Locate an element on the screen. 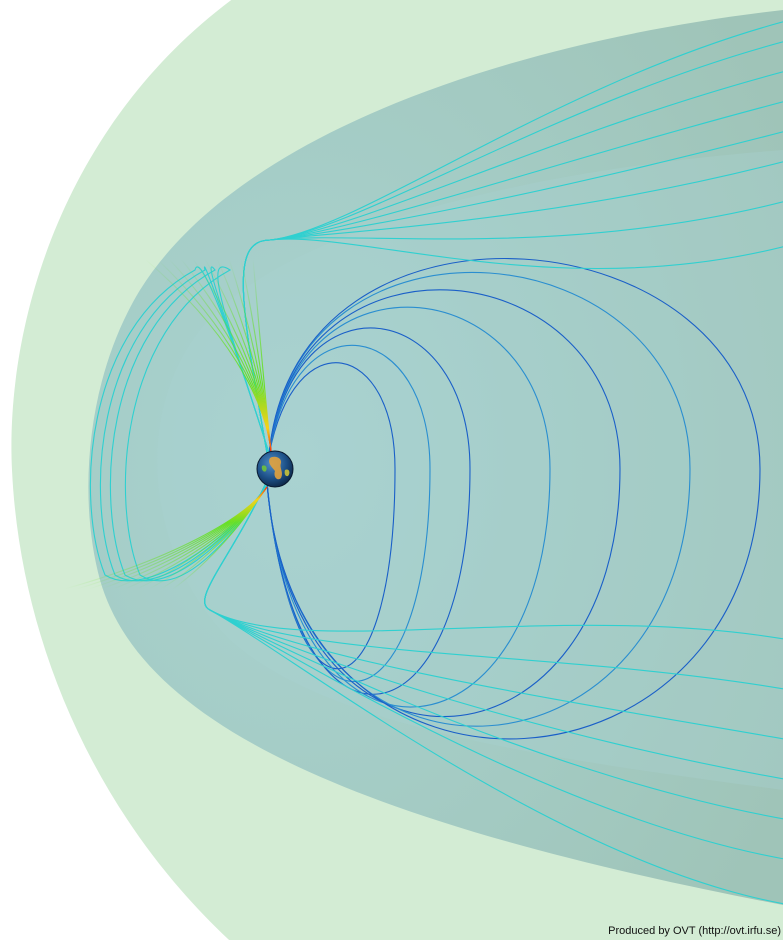 This screenshot has height=940, width=783. south-cusp-line is located at coordinates (220, 538).